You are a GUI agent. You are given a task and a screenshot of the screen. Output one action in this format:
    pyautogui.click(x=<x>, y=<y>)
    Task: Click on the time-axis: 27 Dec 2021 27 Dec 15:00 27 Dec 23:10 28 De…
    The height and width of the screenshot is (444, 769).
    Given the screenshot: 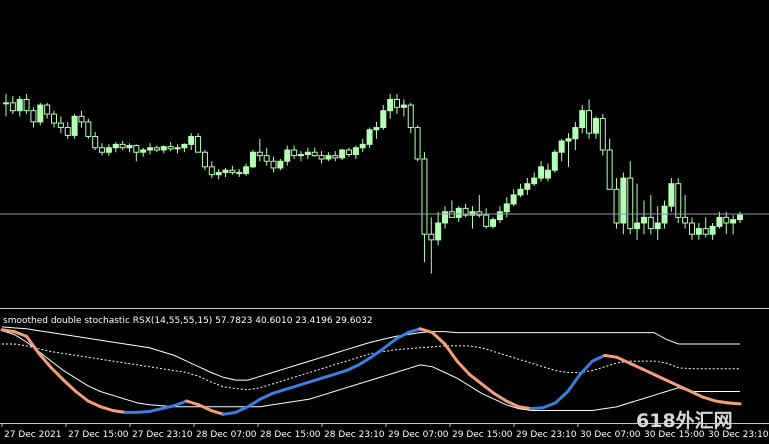 What is the action you would take?
    pyautogui.click(x=385, y=431)
    